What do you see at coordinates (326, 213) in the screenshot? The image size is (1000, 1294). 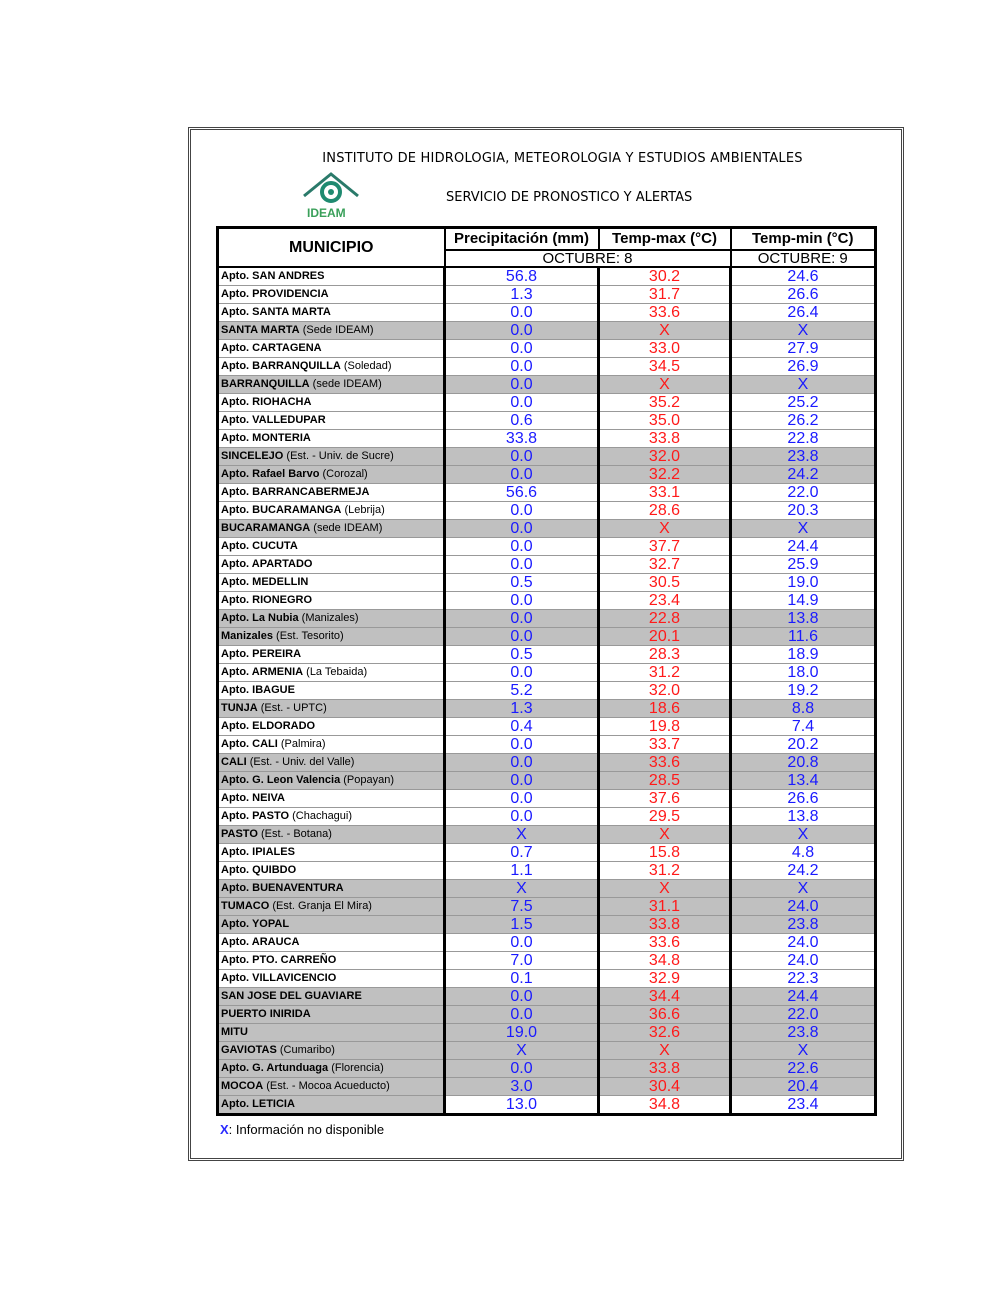 I see `logo-text: IDEAM` at bounding box center [326, 213].